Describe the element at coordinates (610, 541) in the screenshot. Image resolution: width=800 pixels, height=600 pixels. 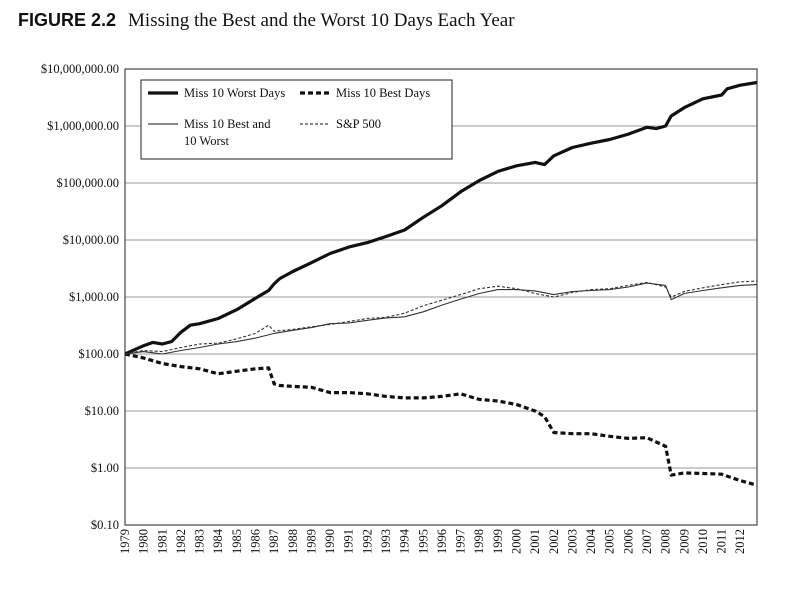
I see `x-tick-label: 2005` at that location.